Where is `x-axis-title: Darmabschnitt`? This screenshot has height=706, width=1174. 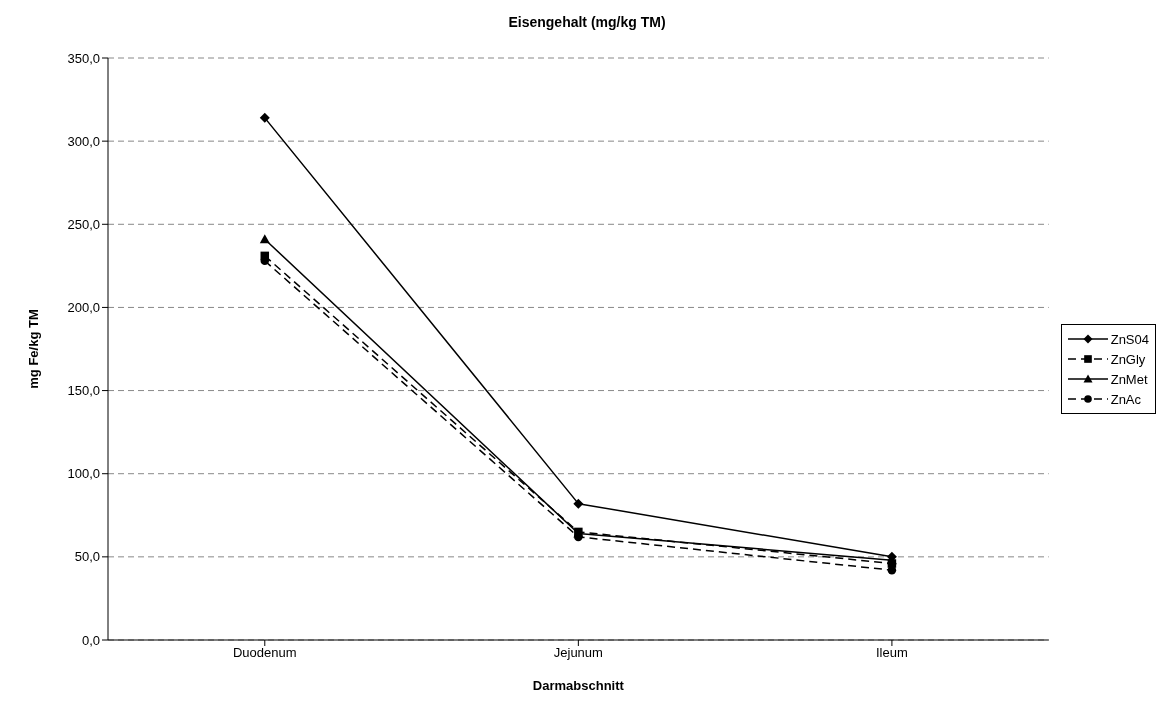
x-axis-title: Darmabschnitt is located at coordinates (578, 685).